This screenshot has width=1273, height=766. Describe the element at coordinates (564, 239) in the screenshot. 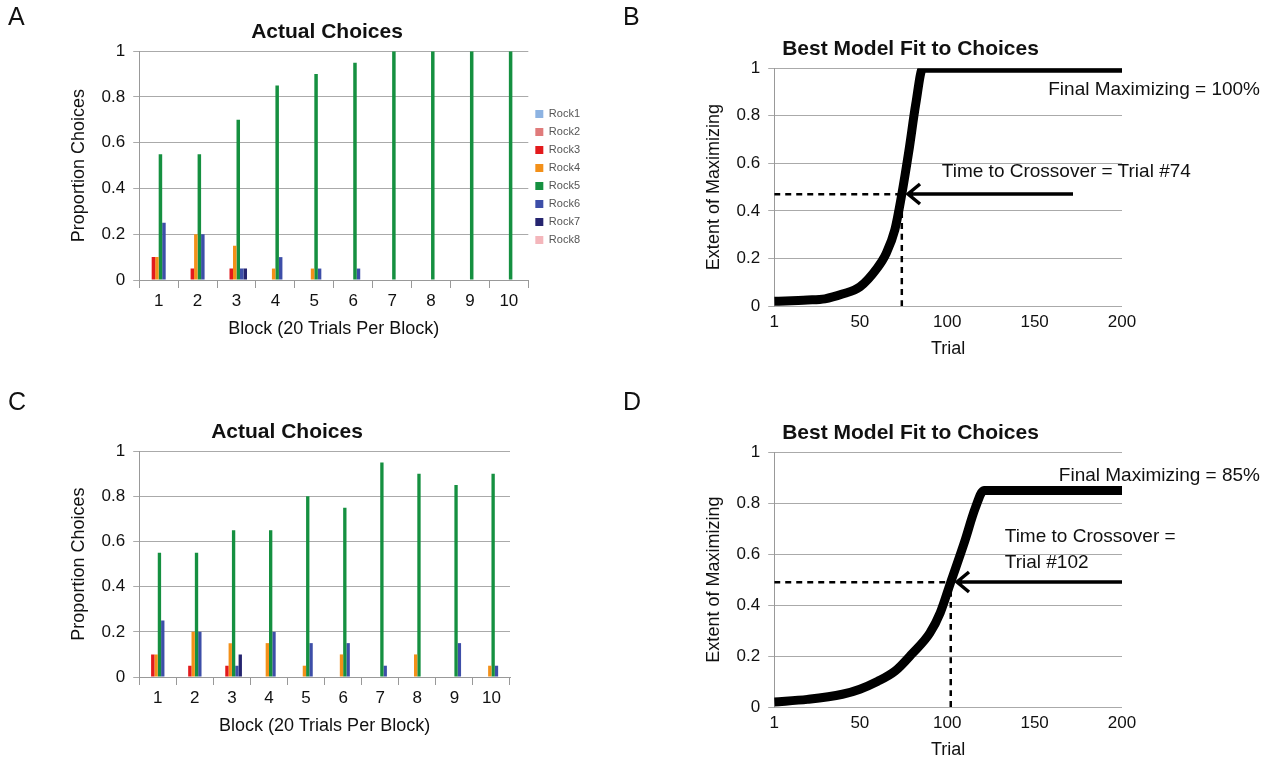

I see `legend-label: Rock8` at that location.